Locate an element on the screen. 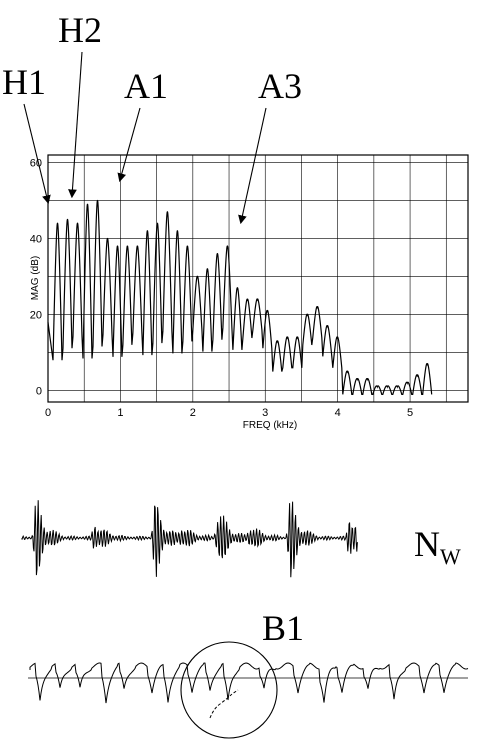 This screenshot has width=478, height=749. annotation-h2: H2 is located at coordinates (80, 30).